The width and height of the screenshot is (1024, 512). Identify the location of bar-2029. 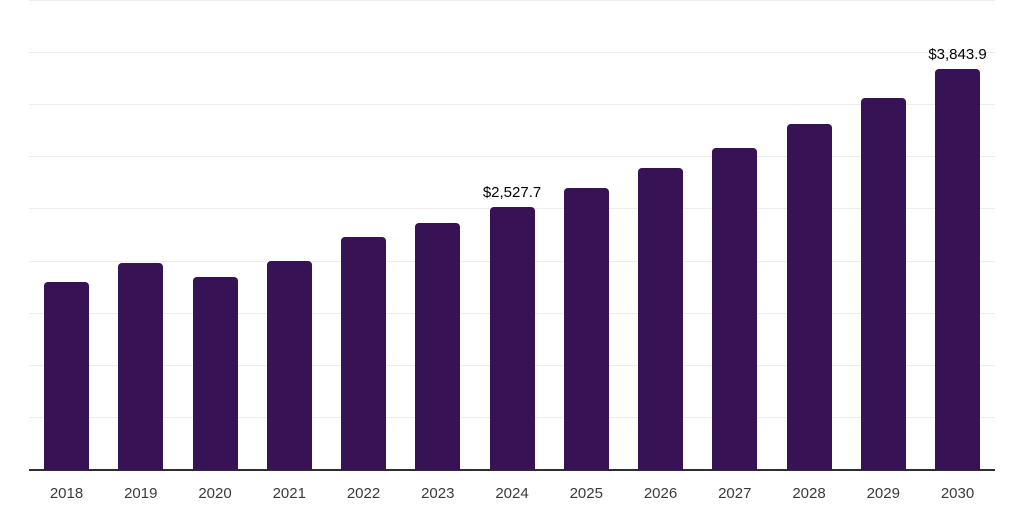
(883, 283).